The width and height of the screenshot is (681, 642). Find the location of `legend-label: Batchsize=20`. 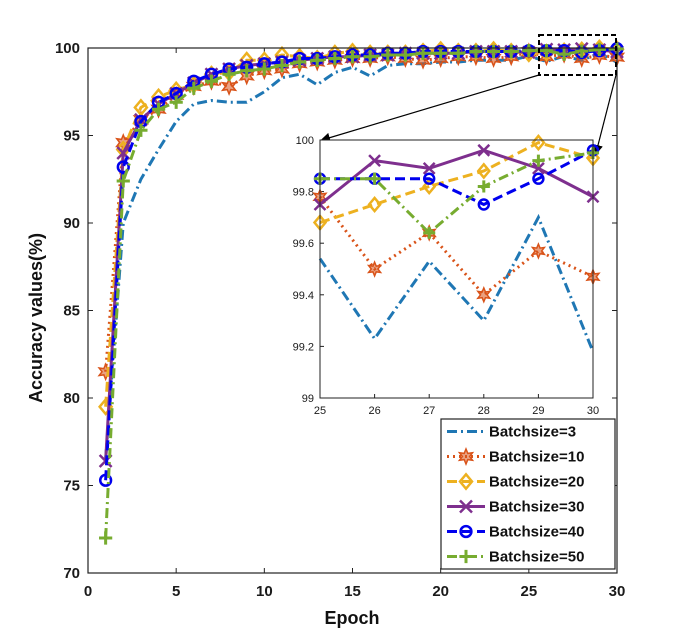

legend-label: Batchsize=20 is located at coordinates (536, 482).